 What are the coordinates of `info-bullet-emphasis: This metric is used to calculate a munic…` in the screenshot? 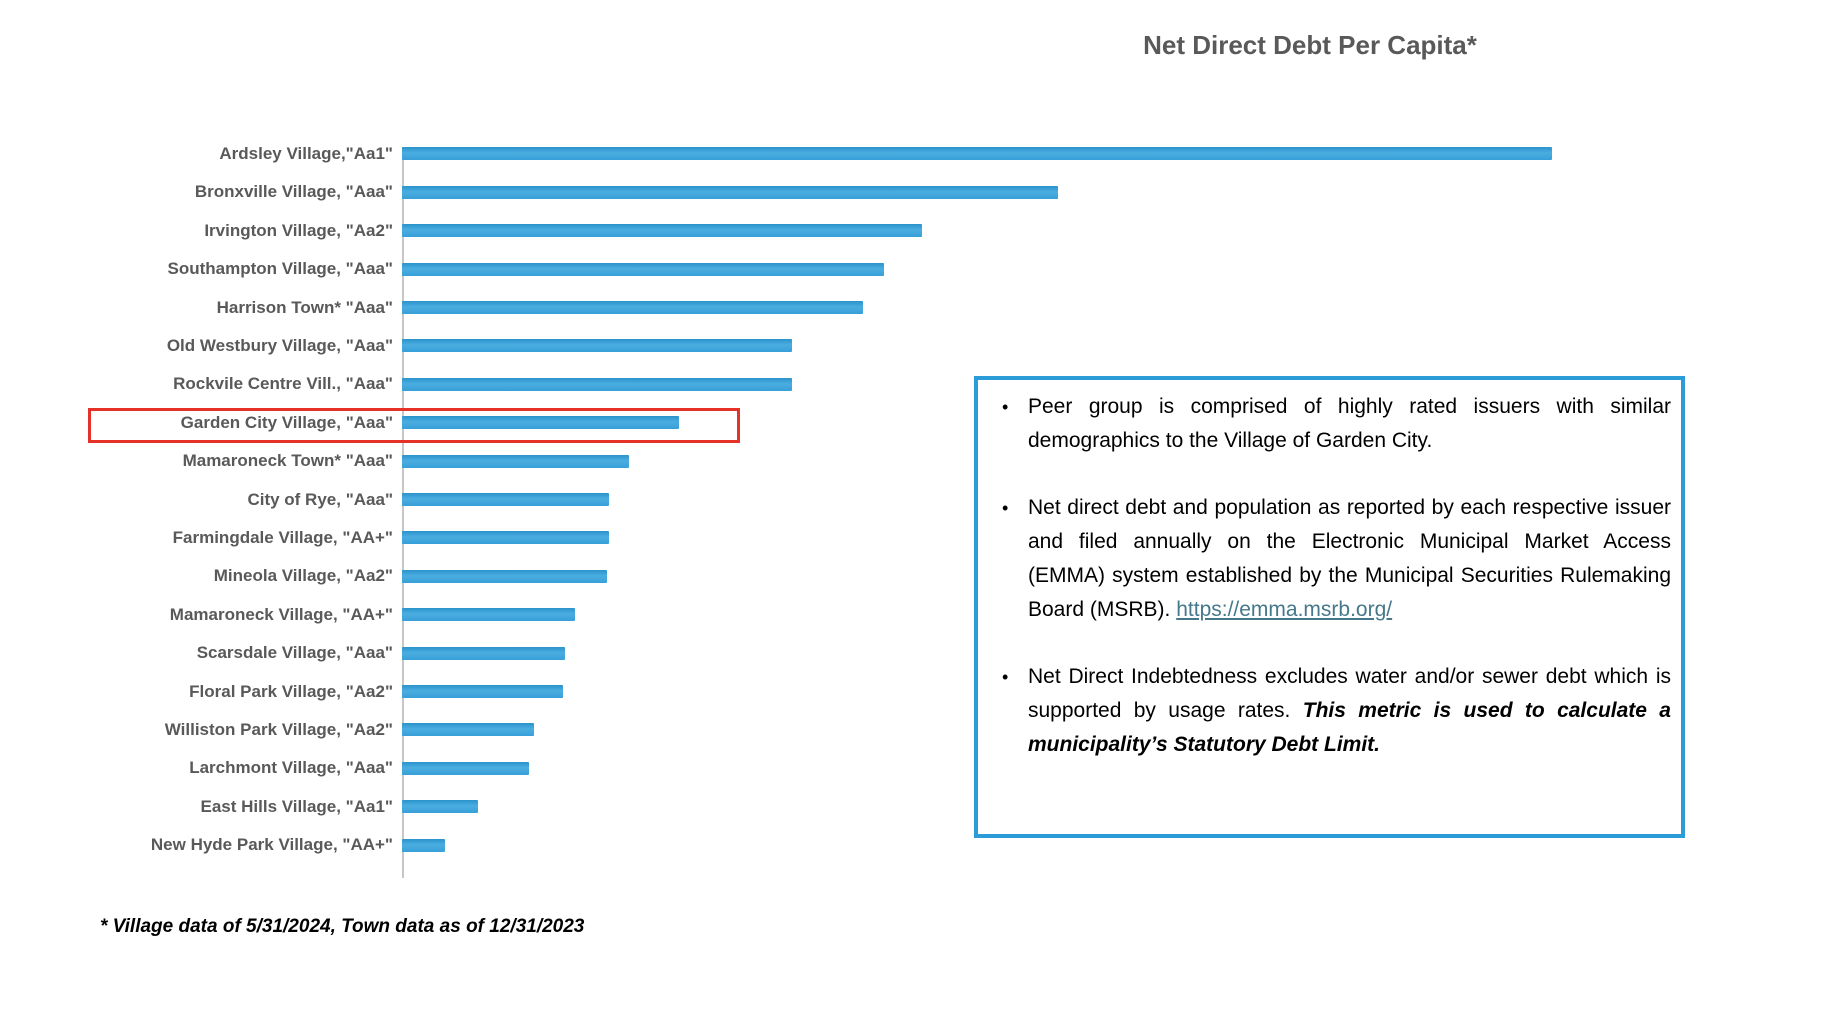 It's located at (1349, 727).